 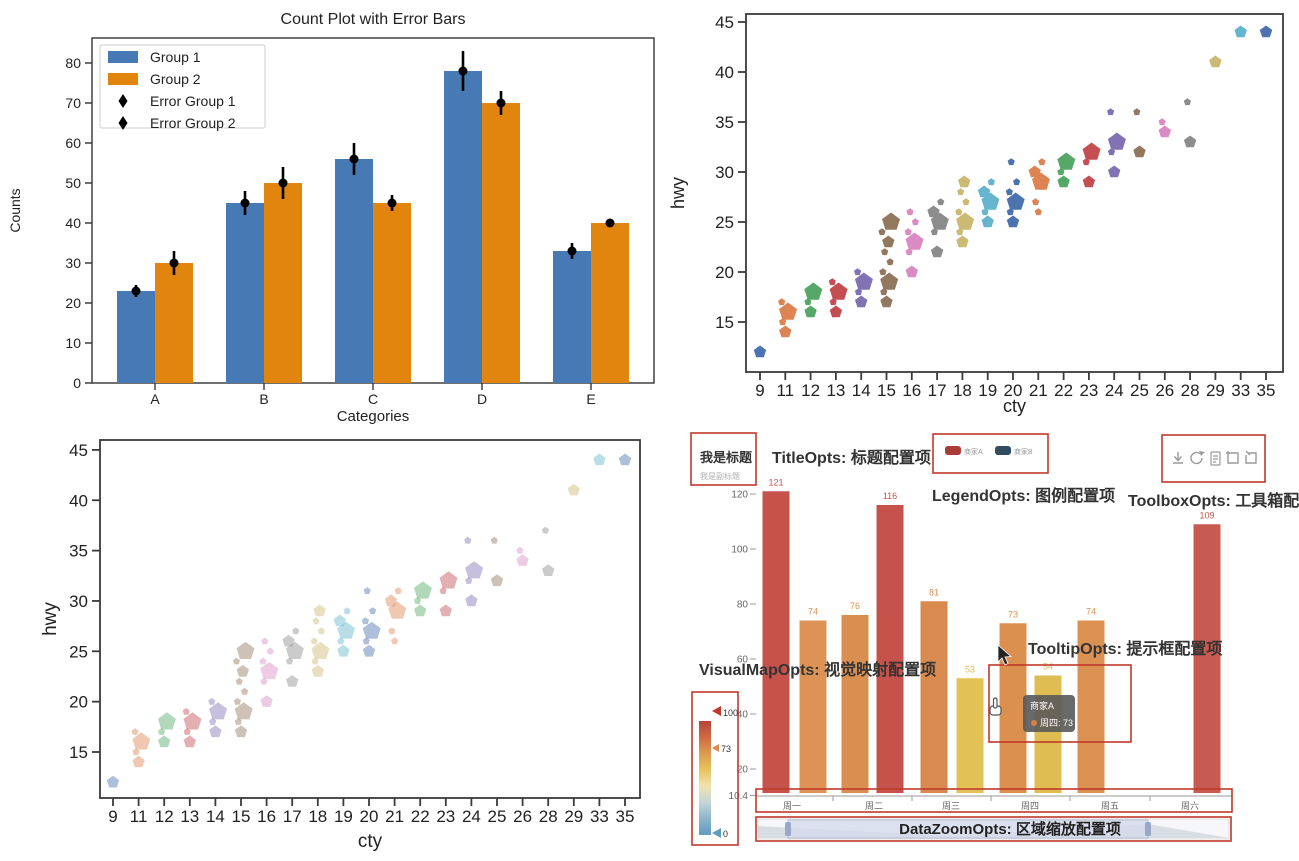 I want to click on bar-周五-74, so click(x=1091, y=707).